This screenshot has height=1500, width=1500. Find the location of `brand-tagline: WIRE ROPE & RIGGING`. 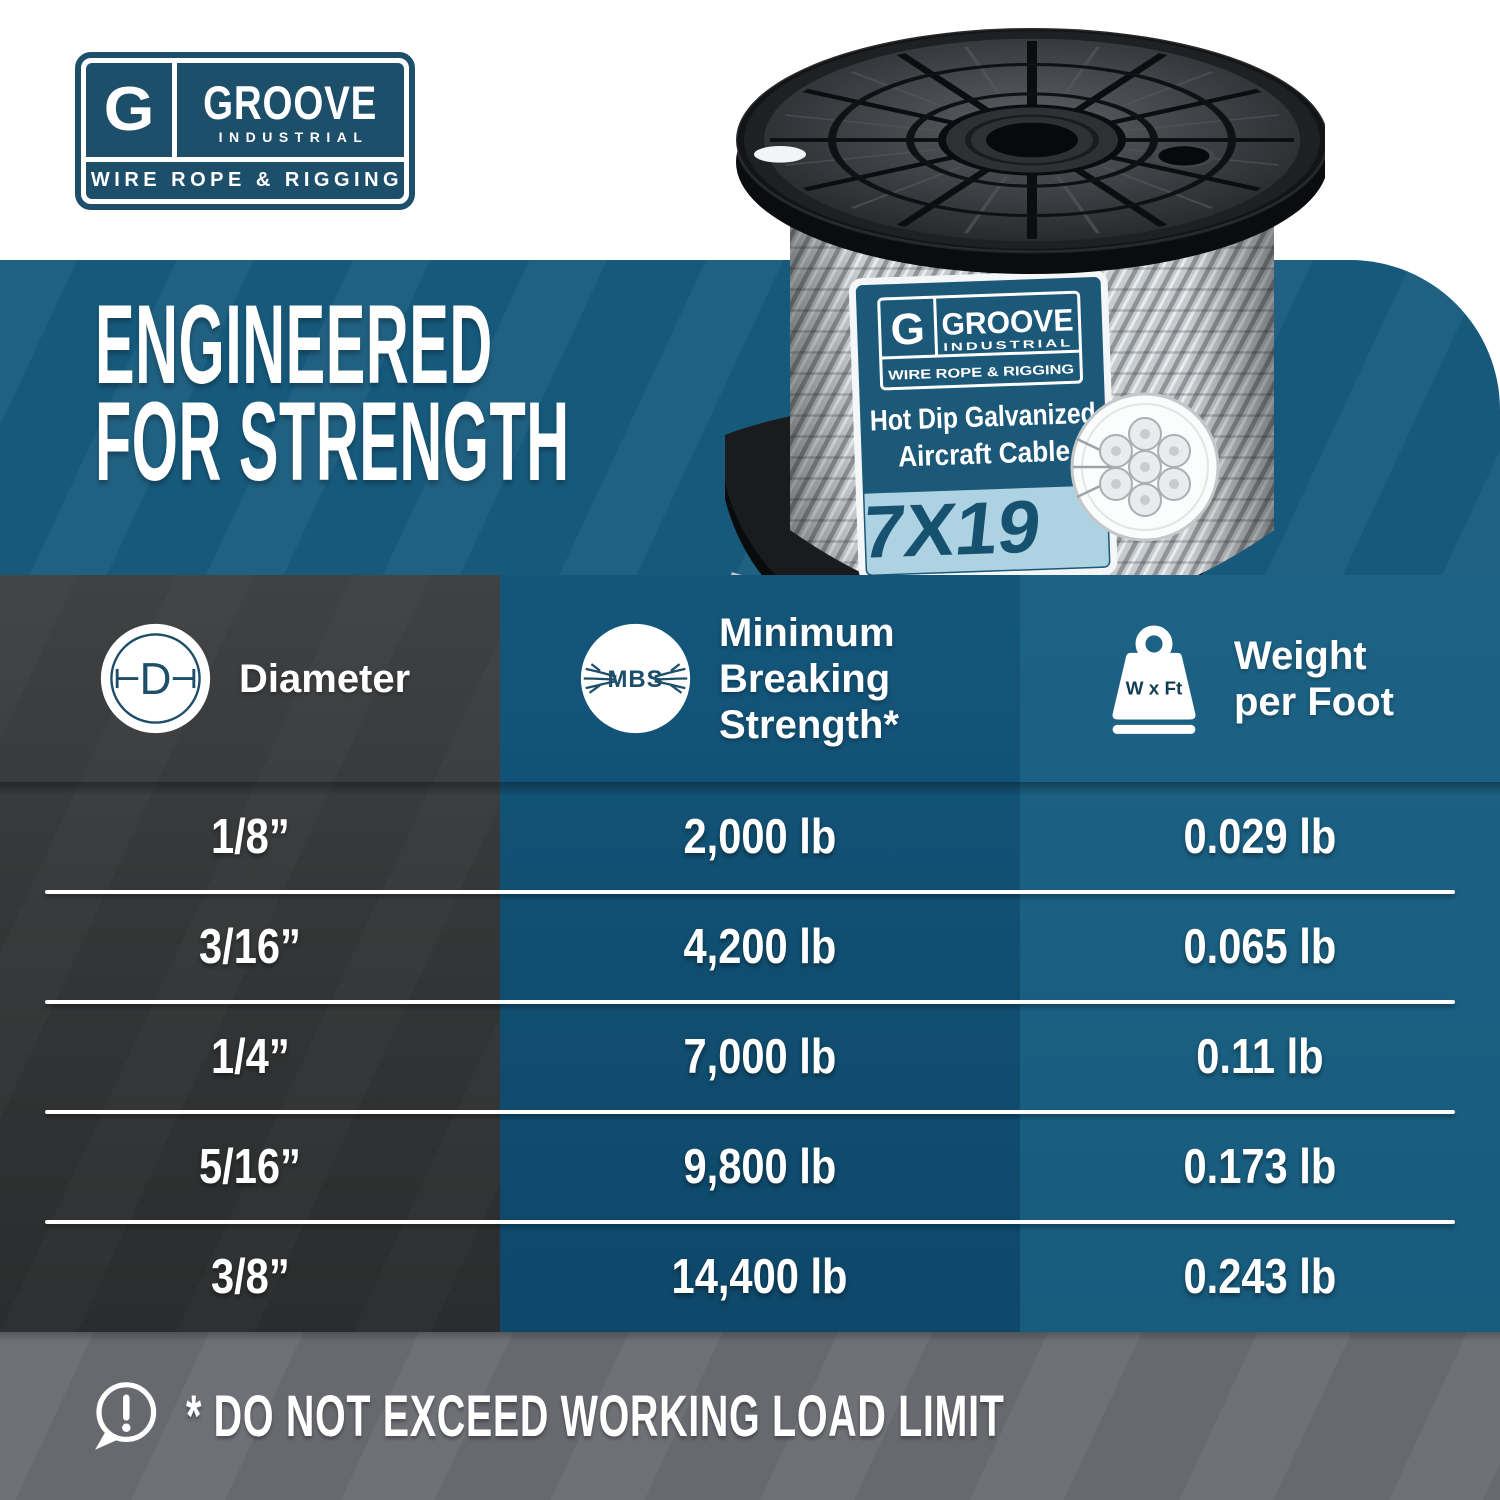

brand-tagline: WIRE ROPE & RIGGING is located at coordinates (245, 180).